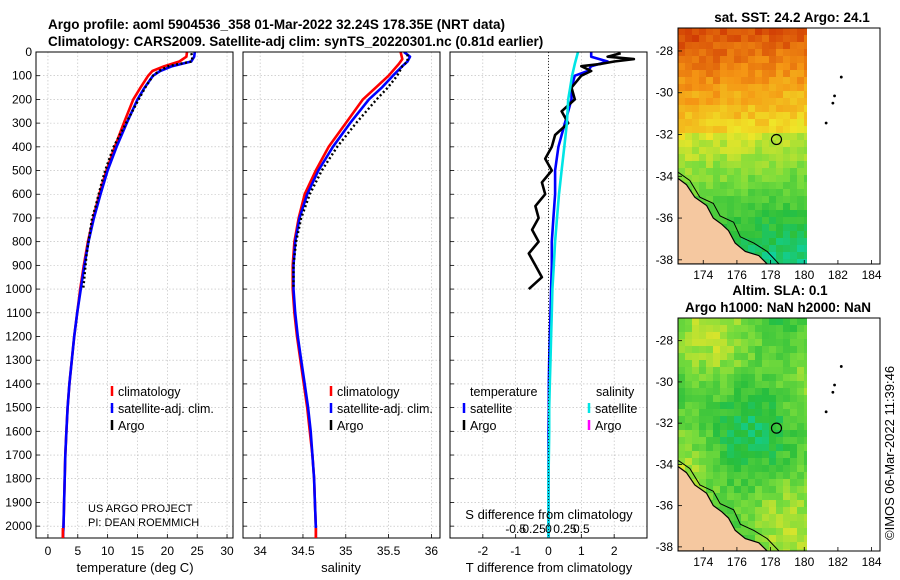 The height and width of the screenshot is (580, 900). I want to click on legend-label: Argo, so click(131, 426).